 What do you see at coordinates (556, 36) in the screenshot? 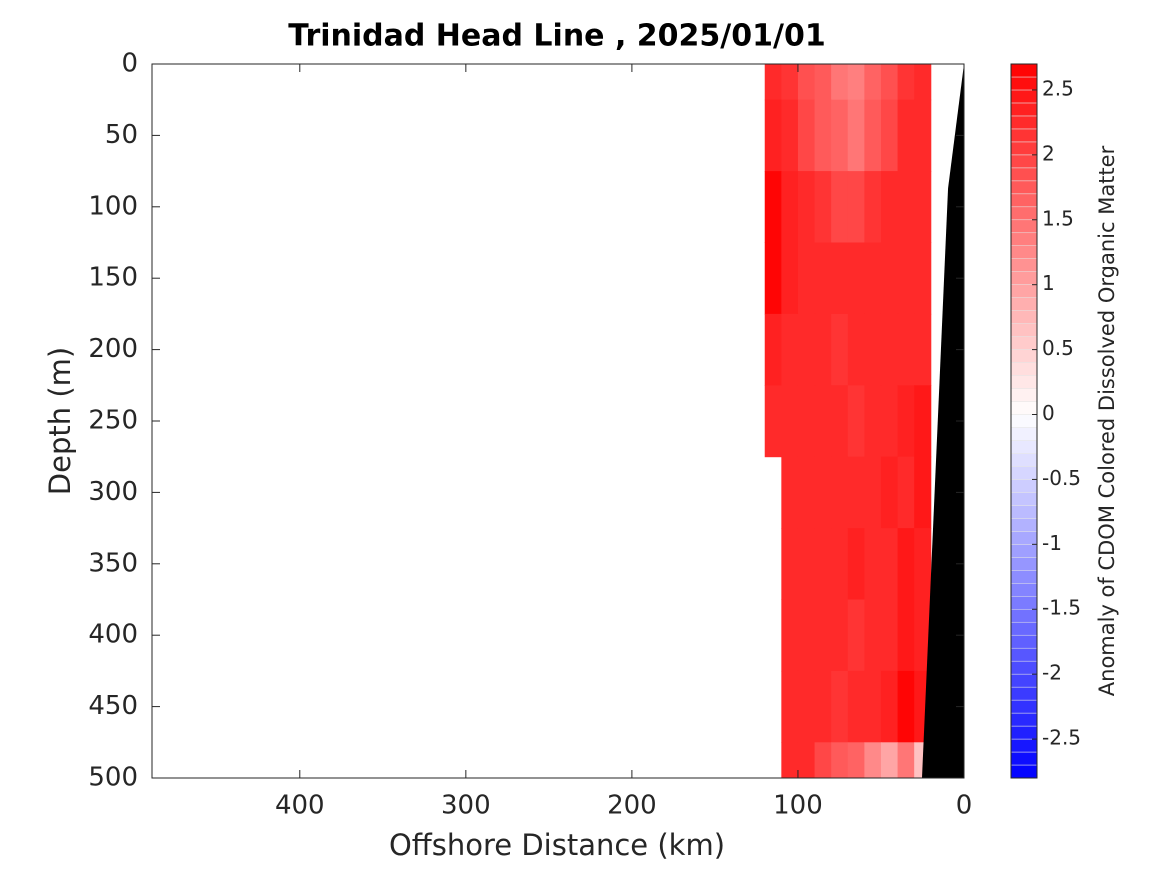
I see `chart-title: Trinidad Head Line , 2025/01/01` at bounding box center [556, 36].